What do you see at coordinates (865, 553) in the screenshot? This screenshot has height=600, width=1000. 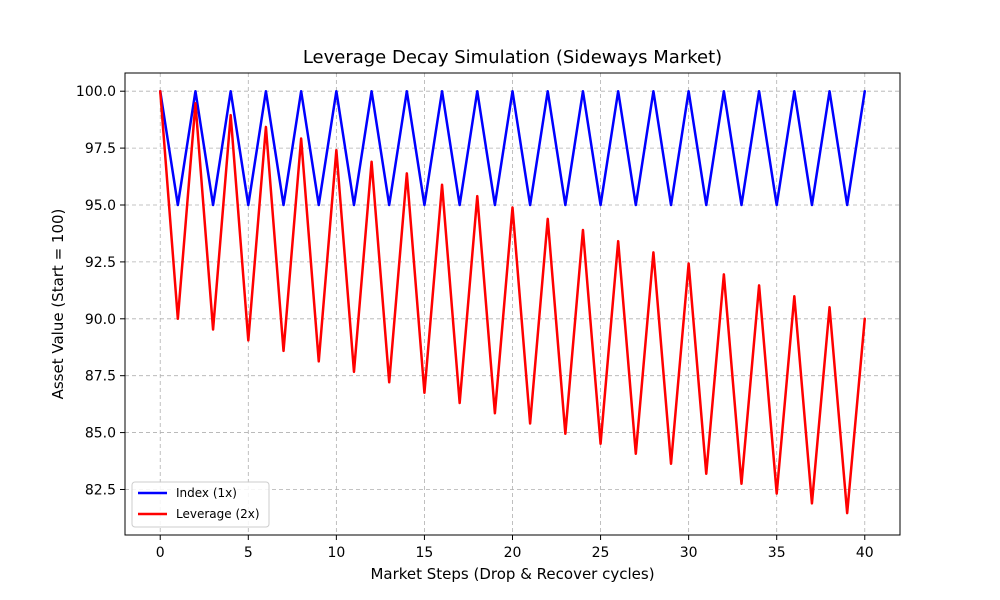 I see `x-tick-label: 40` at bounding box center [865, 553].